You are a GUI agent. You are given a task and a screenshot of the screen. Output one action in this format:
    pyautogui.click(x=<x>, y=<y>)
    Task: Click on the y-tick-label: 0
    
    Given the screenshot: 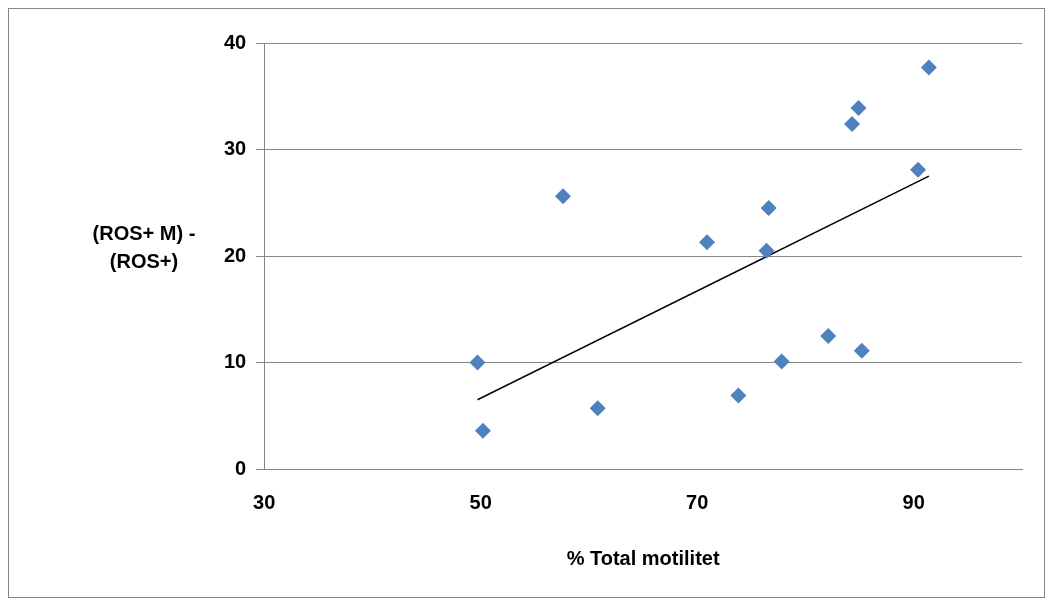 What is the action you would take?
    pyautogui.click(x=241, y=467)
    